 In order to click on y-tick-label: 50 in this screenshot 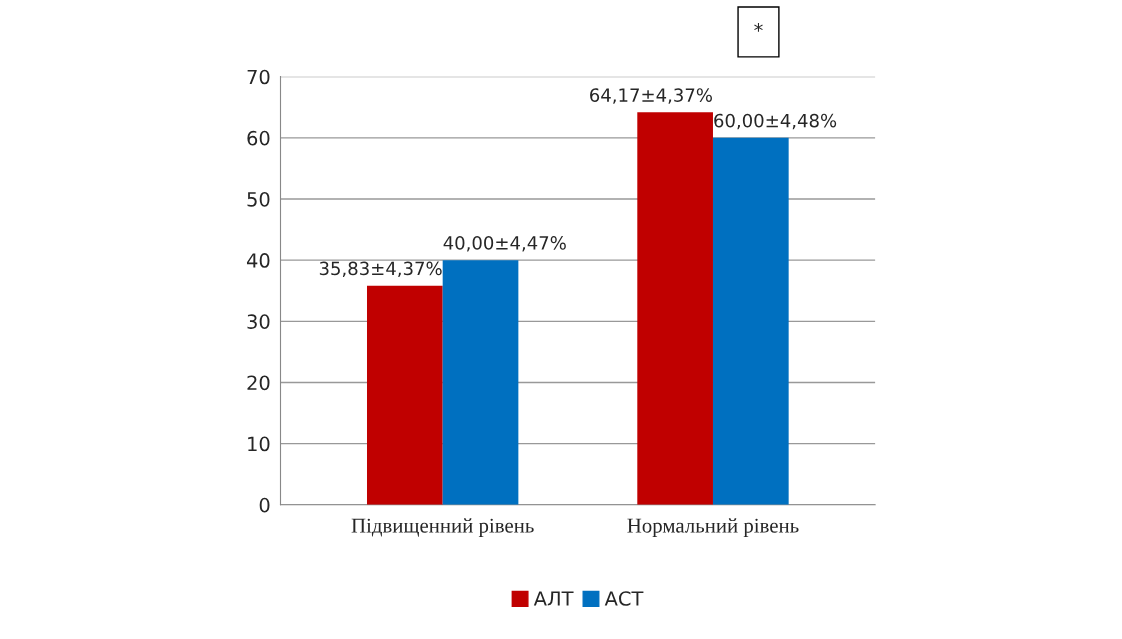, I will do `click(258, 199)`.